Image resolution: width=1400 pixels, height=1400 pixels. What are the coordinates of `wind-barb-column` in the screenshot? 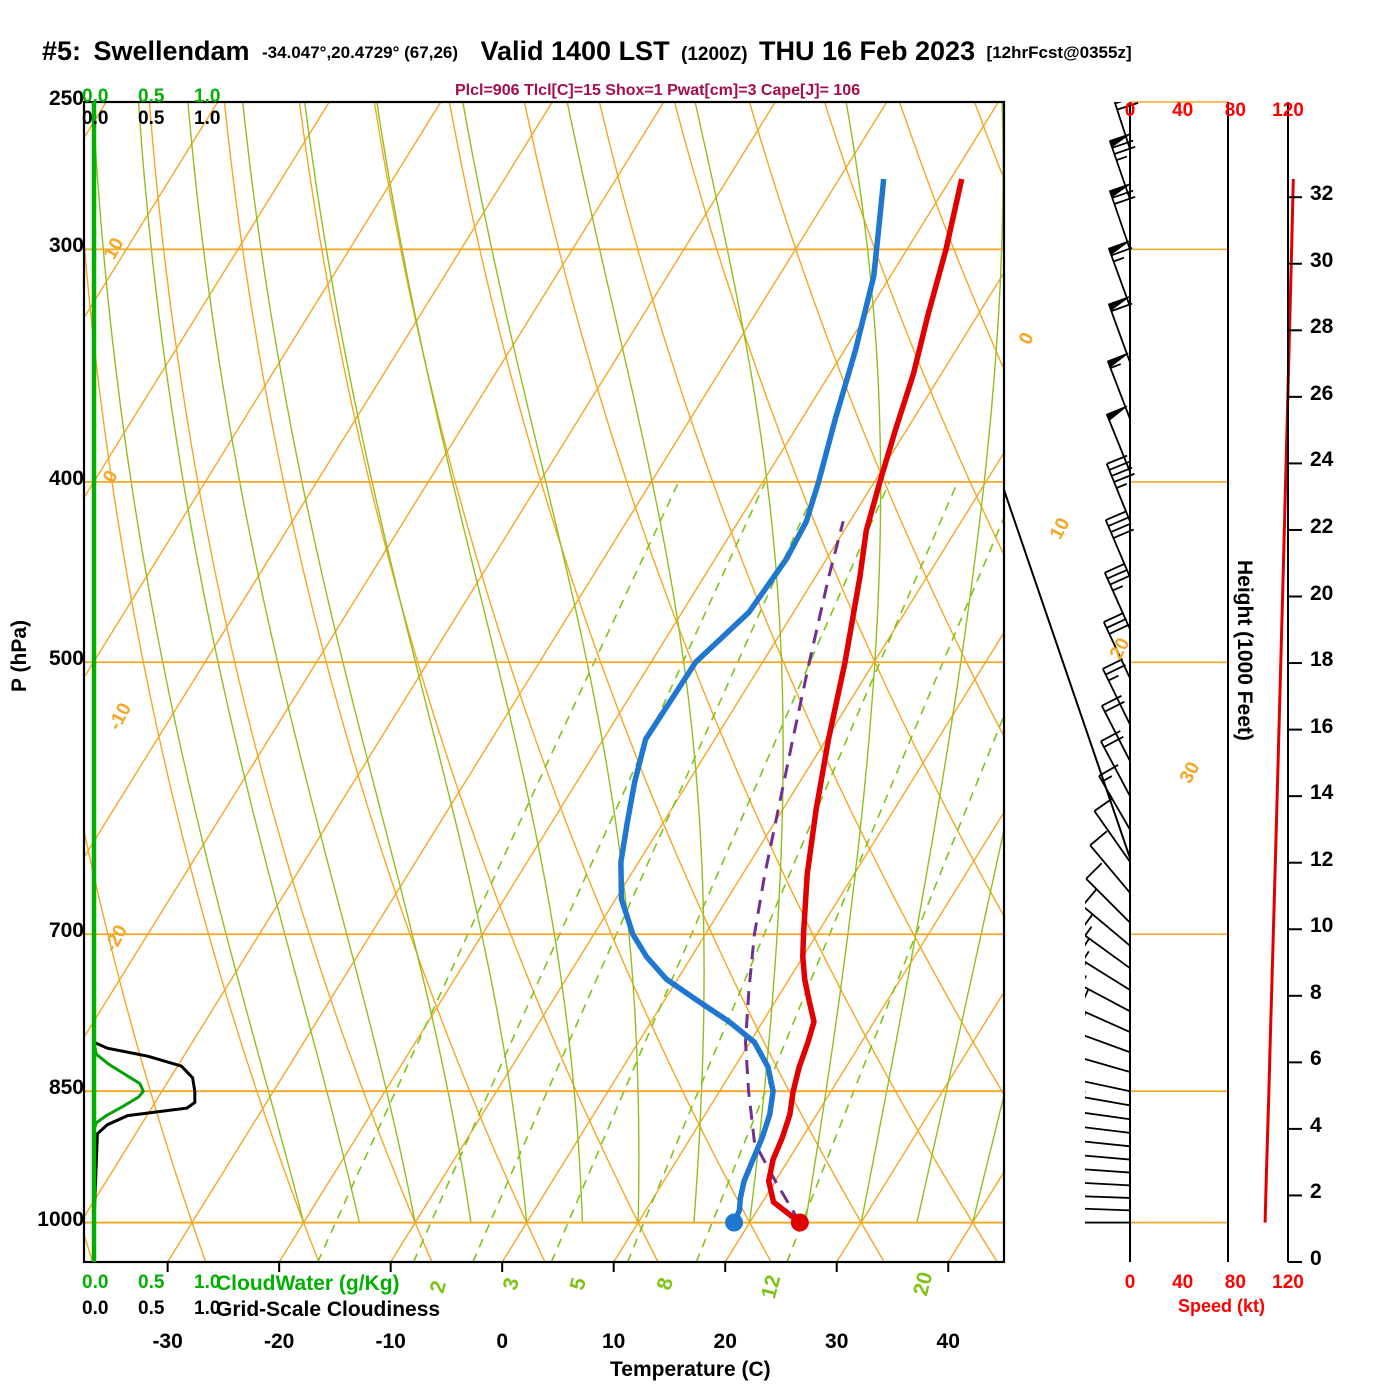 It's located at (1112, 663).